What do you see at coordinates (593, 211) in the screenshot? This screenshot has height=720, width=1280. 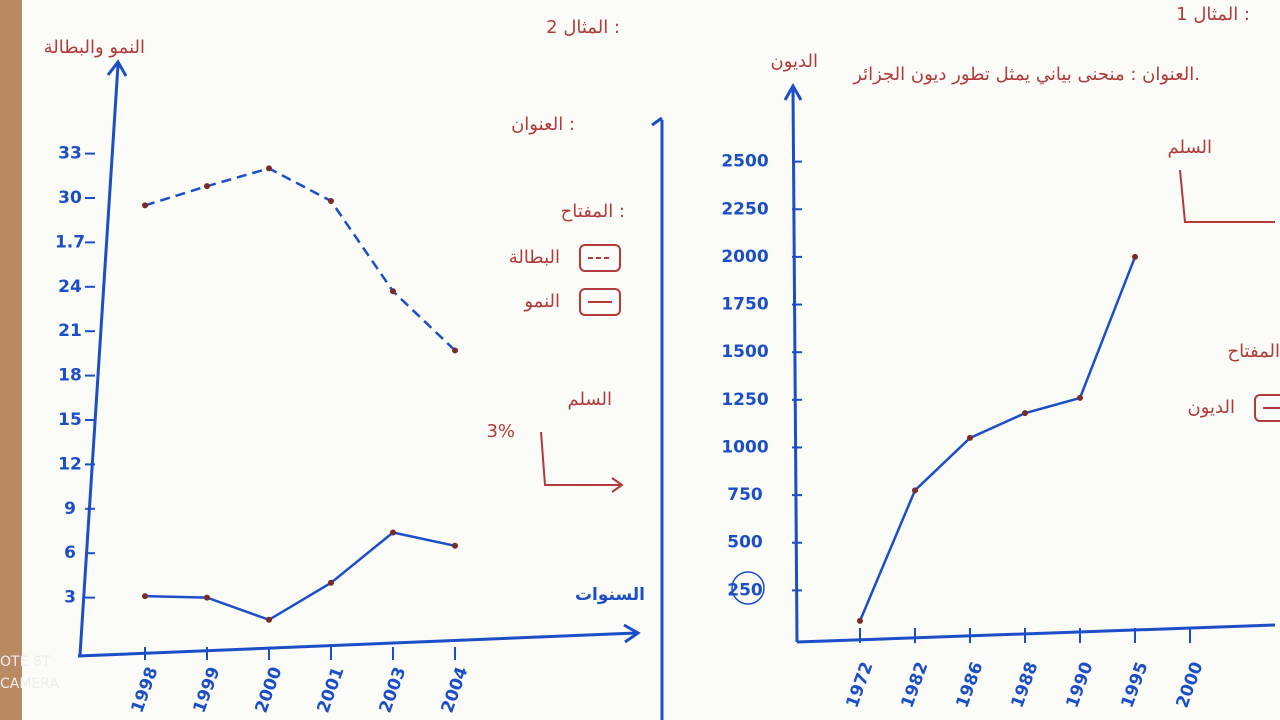 I see `legend-title: المفتاح :` at bounding box center [593, 211].